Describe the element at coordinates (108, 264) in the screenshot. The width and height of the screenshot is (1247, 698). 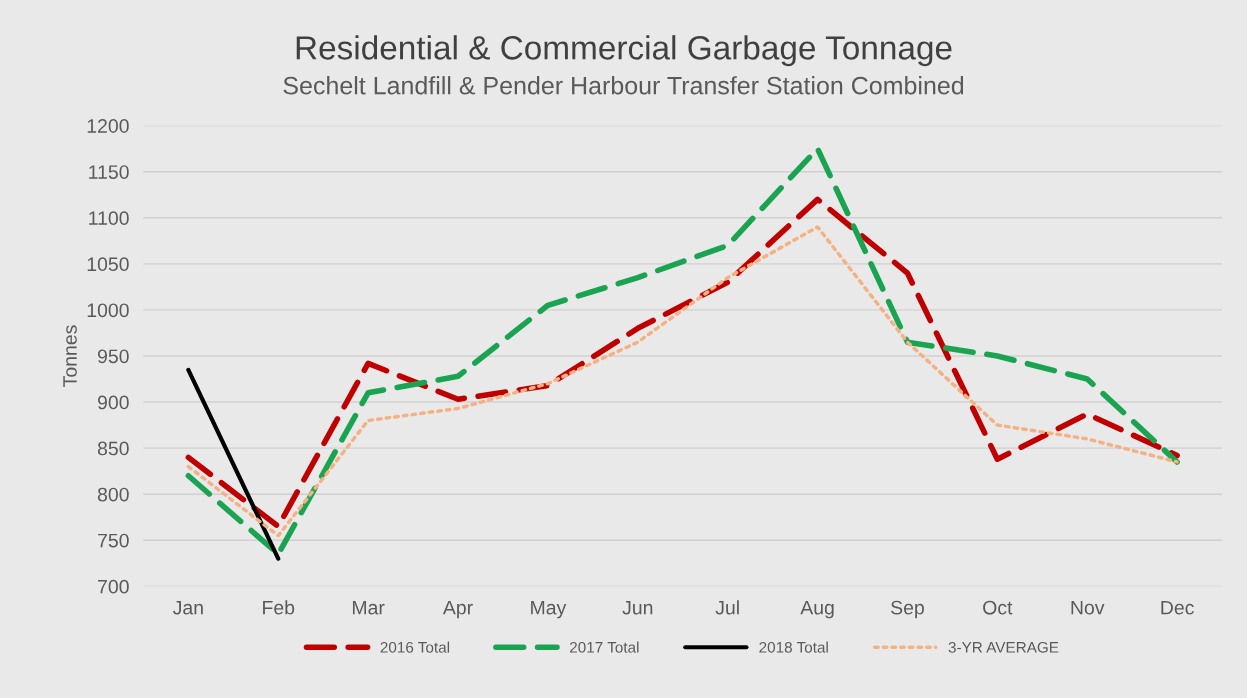
I see `y-tick-label: 1050` at that location.